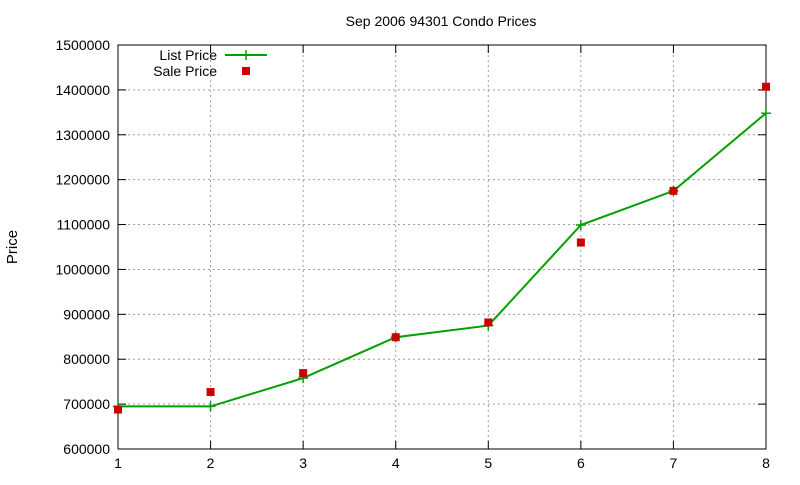 The height and width of the screenshot is (485, 800). What do you see at coordinates (82, 269) in the screenshot?
I see `y-tick-label: 1000000` at bounding box center [82, 269].